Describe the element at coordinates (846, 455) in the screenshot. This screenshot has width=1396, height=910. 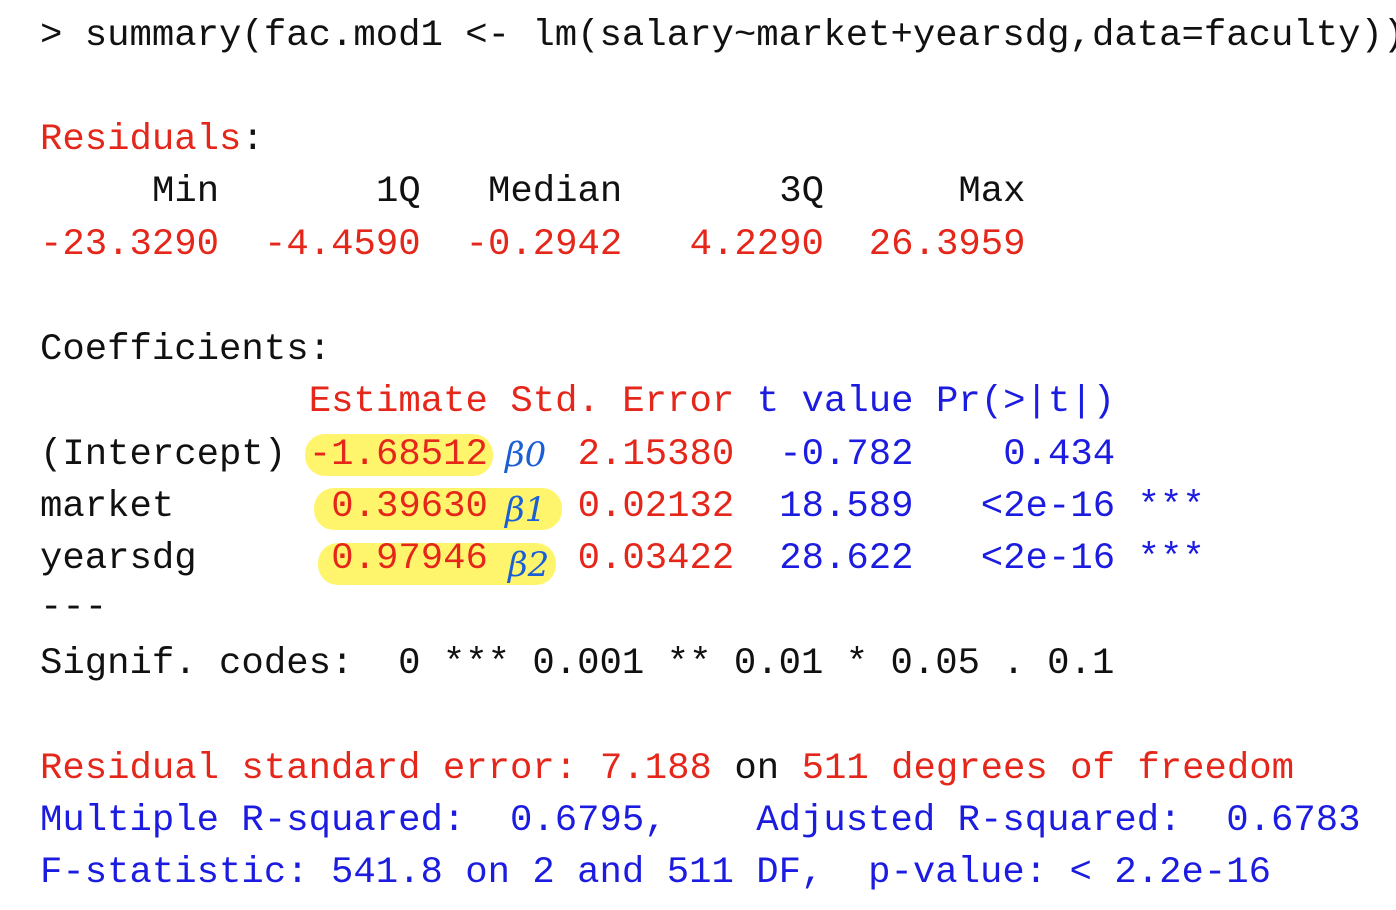
I see `t-value: -0.782` at that location.